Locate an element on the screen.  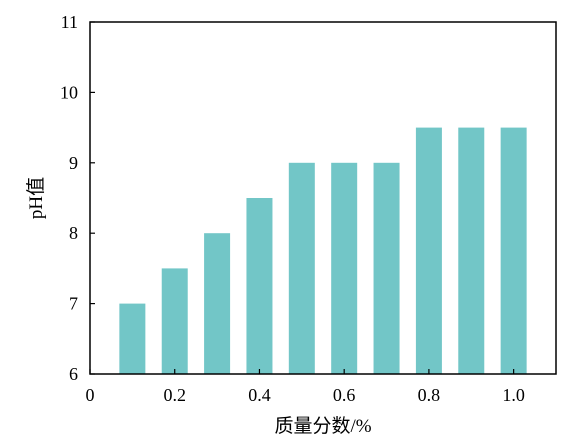
x-axis-label: 质量分数/% is located at coordinates (322, 426).